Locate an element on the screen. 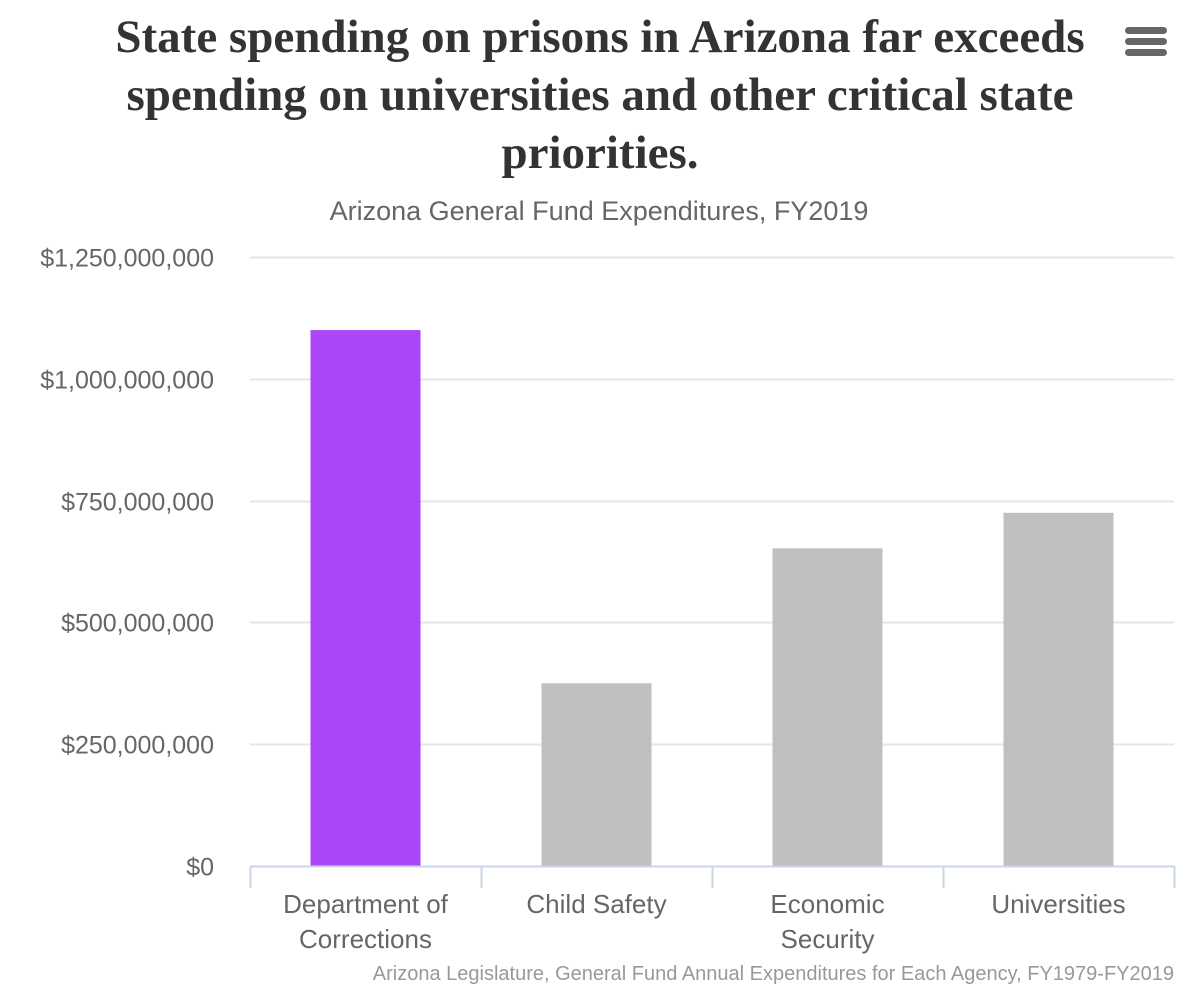 The height and width of the screenshot is (1004, 1198). x-tick-label-line: Department of is located at coordinates (366, 904).